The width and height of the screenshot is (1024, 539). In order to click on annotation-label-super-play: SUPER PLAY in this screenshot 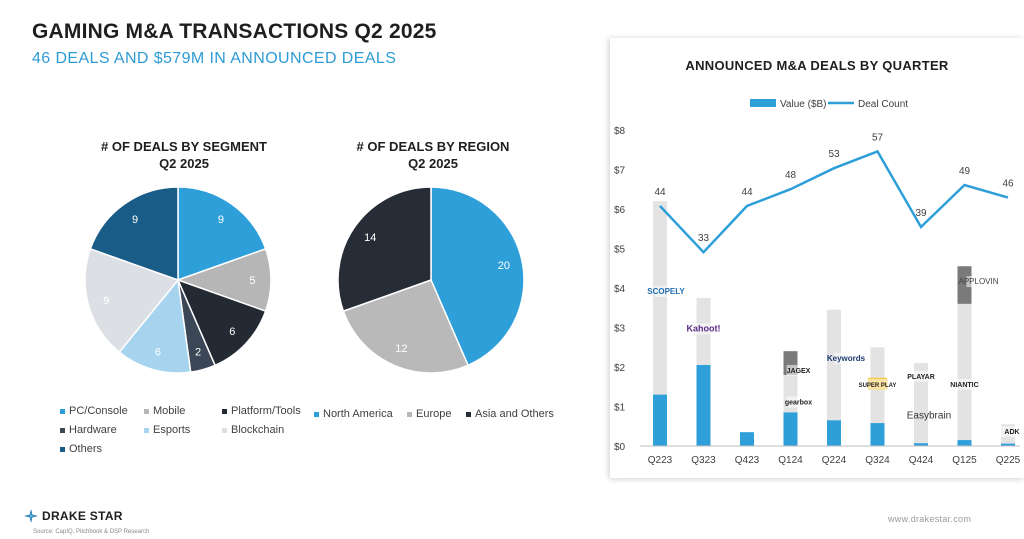, I will do `click(878, 386)`.